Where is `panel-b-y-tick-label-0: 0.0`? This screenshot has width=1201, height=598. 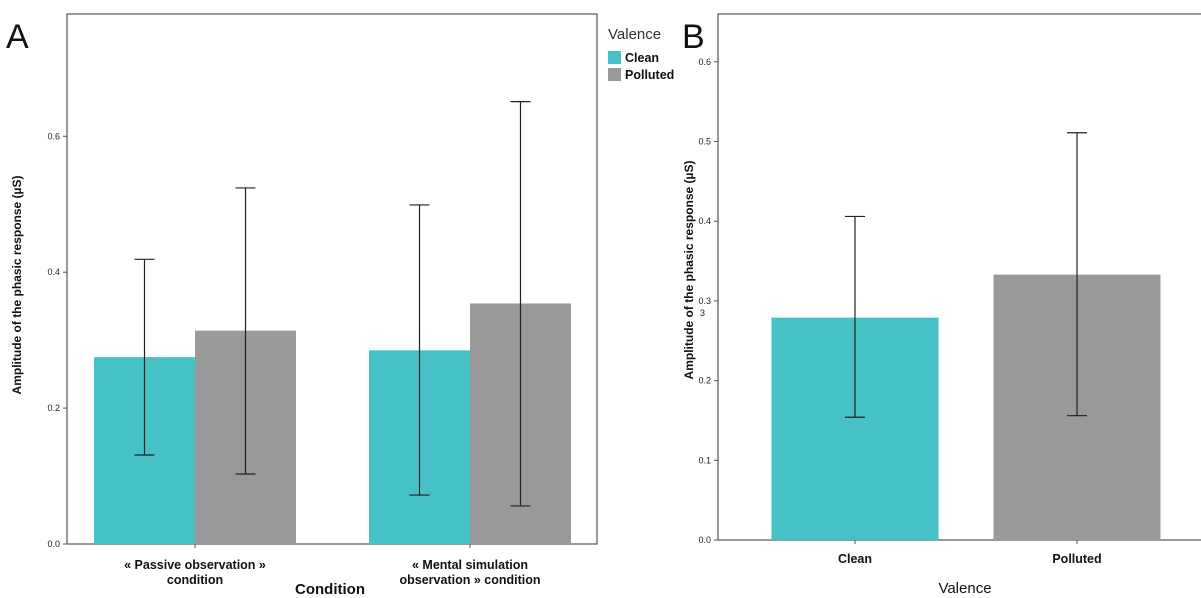
panel-b-y-tick-label-0: 0.0 is located at coordinates (704, 540).